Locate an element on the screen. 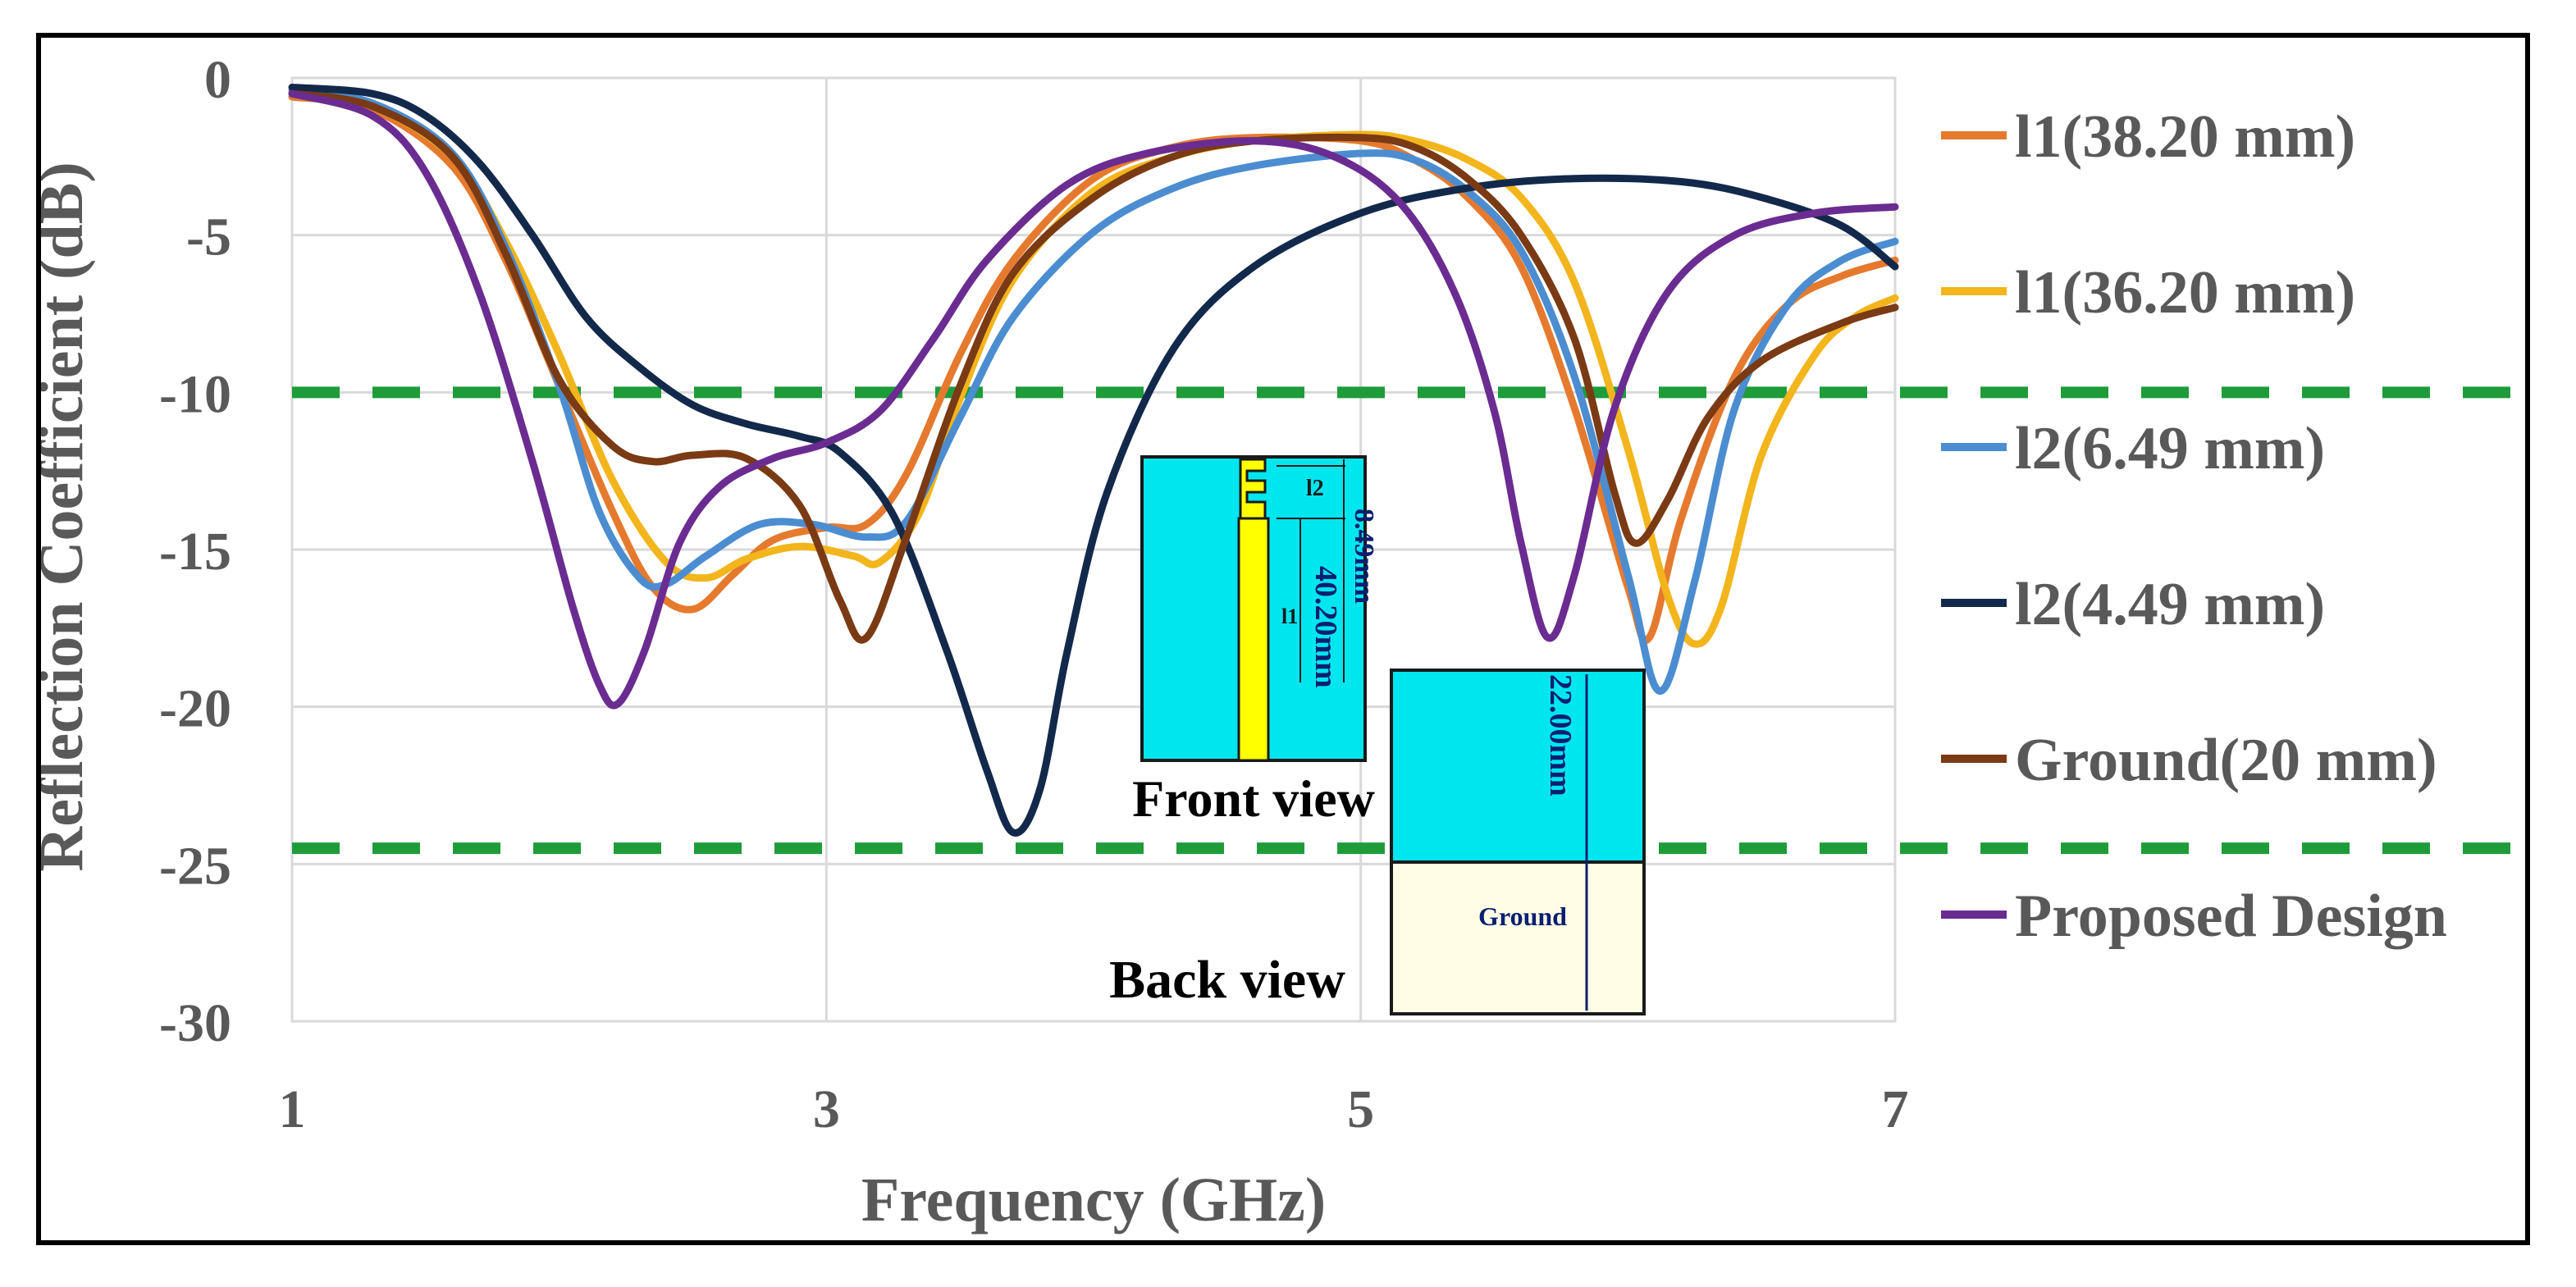  back-ground-label: Ground is located at coordinates (1523, 916).